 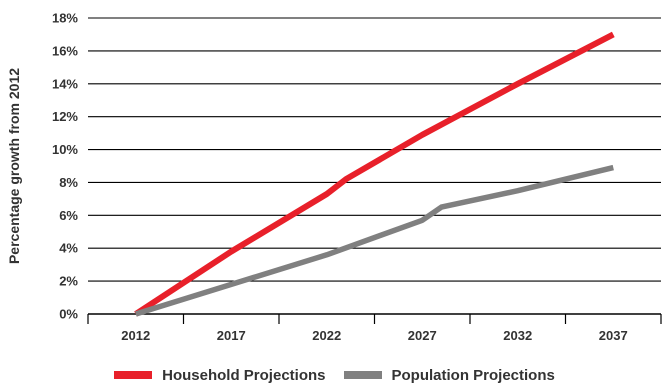 What do you see at coordinates (14, 166) in the screenshot?
I see `y-axis-label: Percentage growth from 2012` at bounding box center [14, 166].